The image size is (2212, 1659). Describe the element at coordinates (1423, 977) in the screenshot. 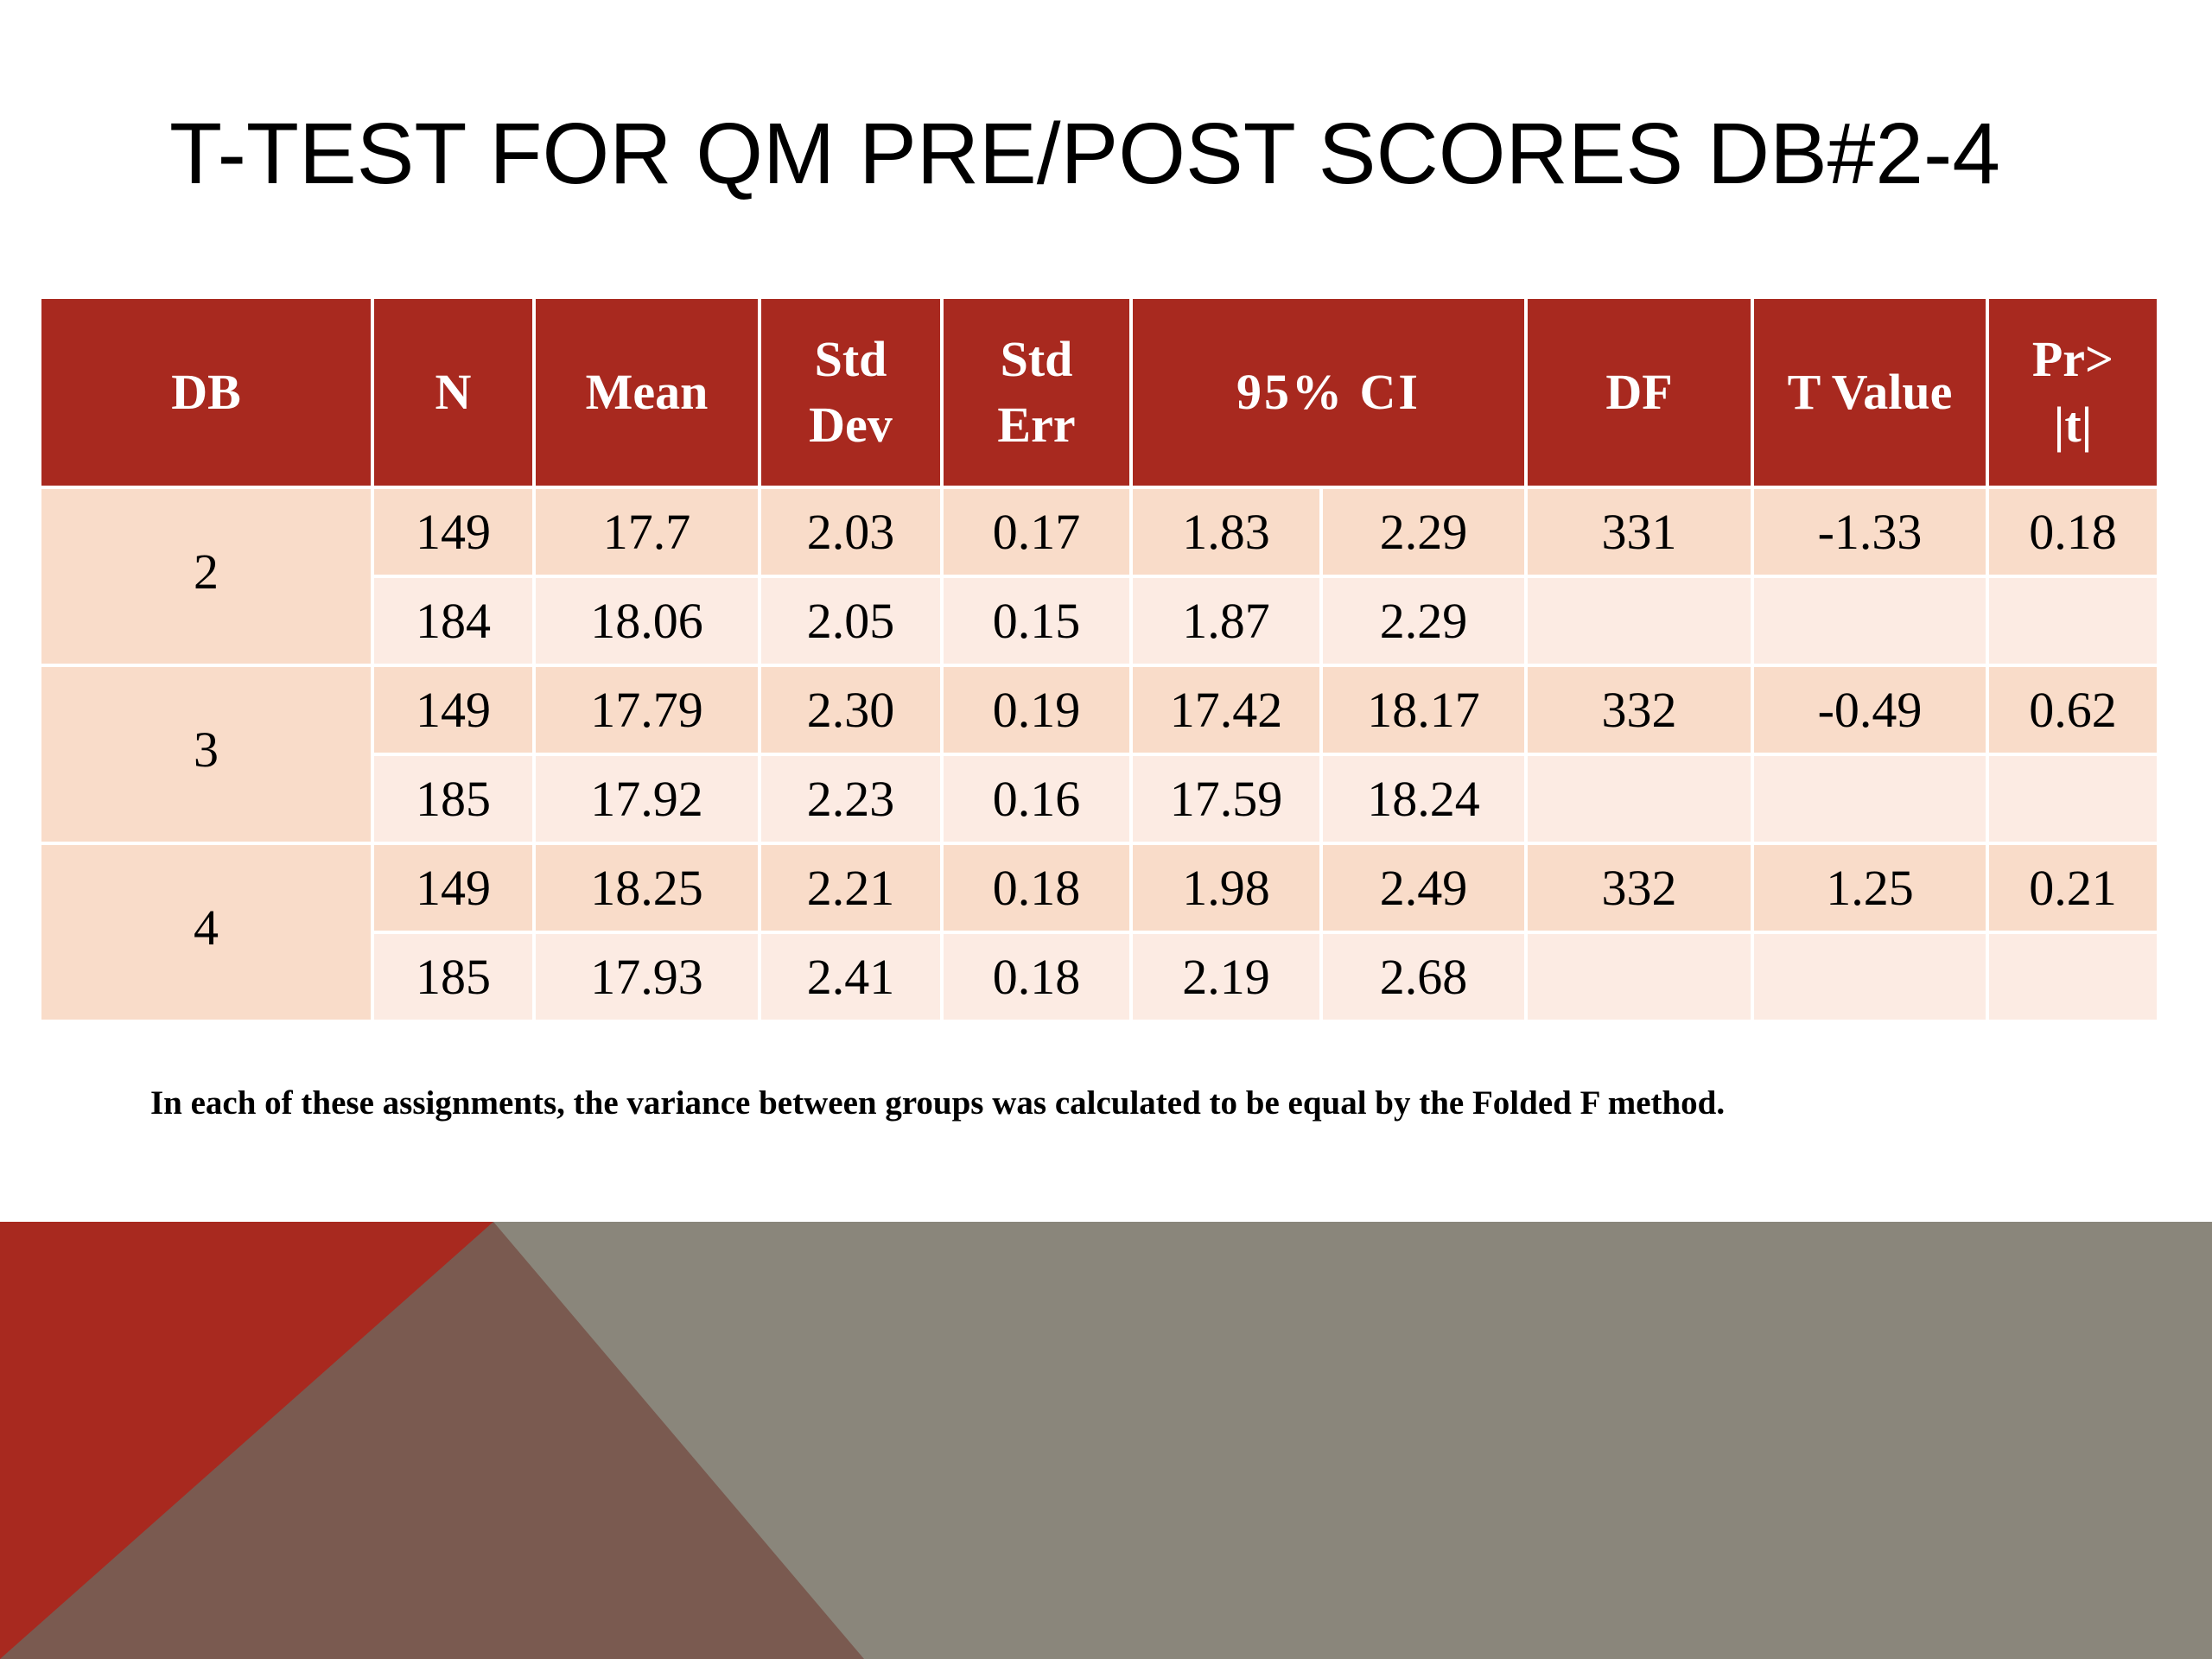

I see `ci-high-cell: 2.68` at that location.